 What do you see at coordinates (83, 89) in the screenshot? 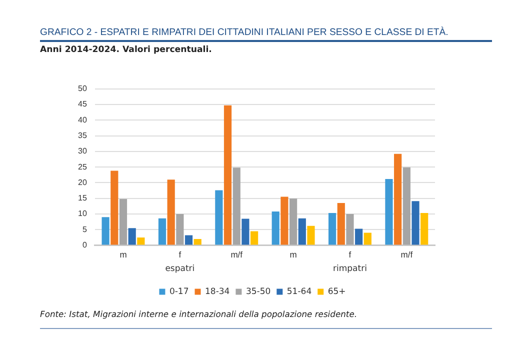
I see `y-tick-label: 50` at bounding box center [83, 89].